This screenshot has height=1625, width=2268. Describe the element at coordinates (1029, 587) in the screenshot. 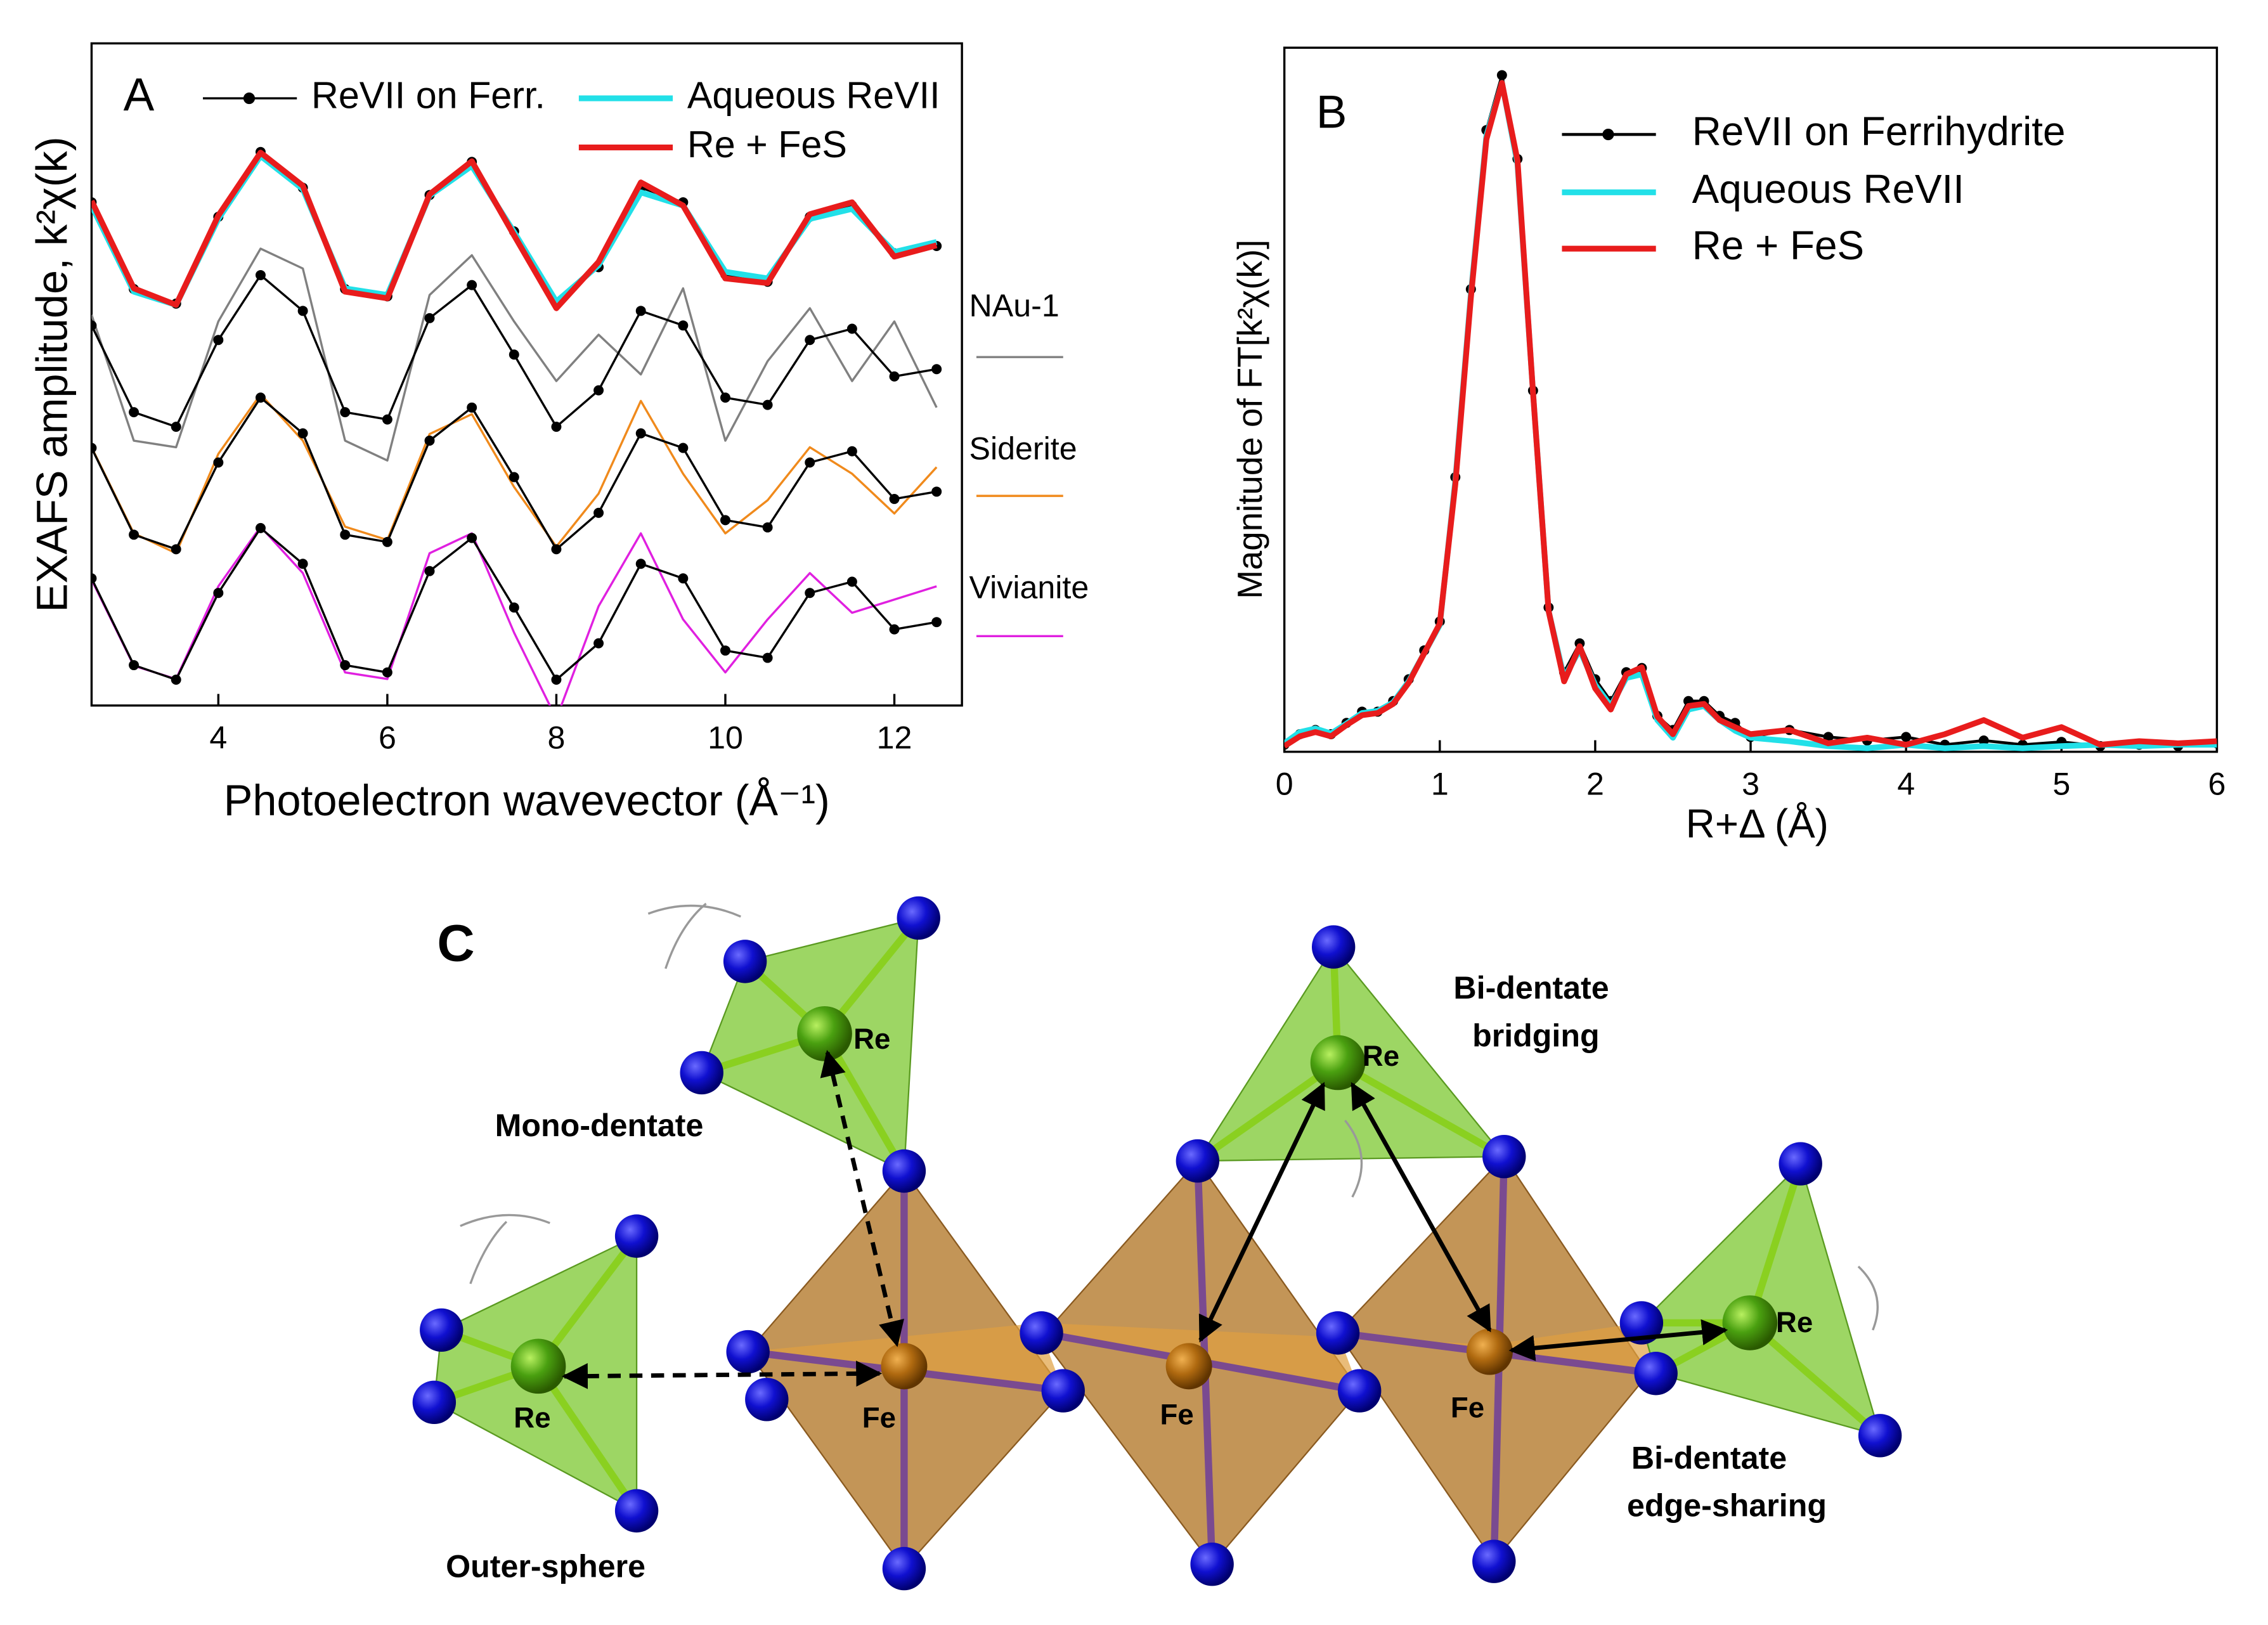

I see `legend-label: Vivianite` at that location.